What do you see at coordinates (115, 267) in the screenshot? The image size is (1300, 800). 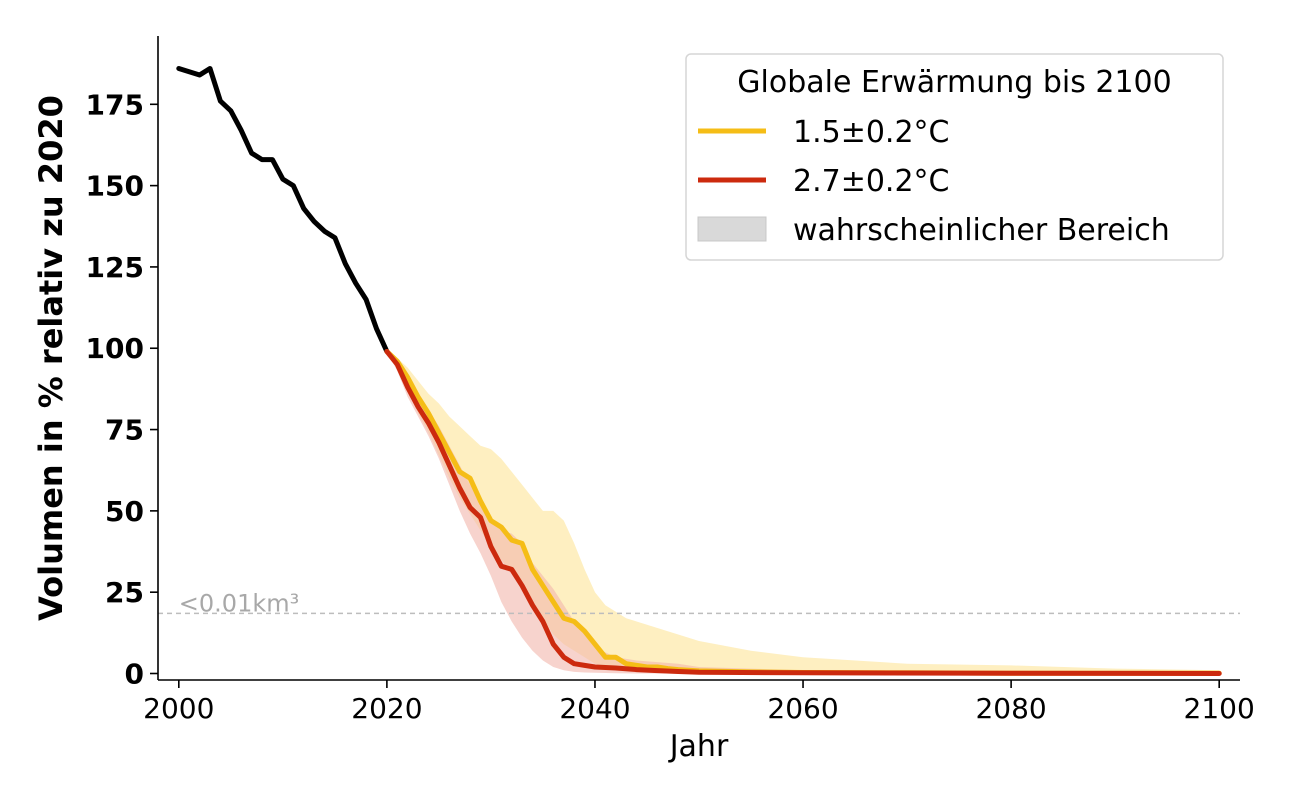 I see `y-tick-label: 125` at bounding box center [115, 267].